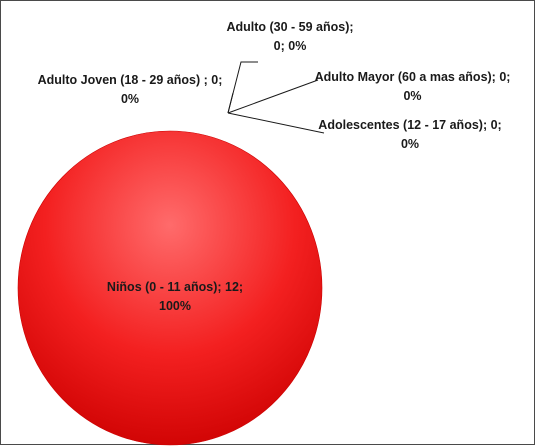 This screenshot has width=537, height=447. Describe the element at coordinates (412, 86) in the screenshot. I see `data-label-adulto-mayor: Adulto Mayor (60 a mas años); 0; 0%` at that location.